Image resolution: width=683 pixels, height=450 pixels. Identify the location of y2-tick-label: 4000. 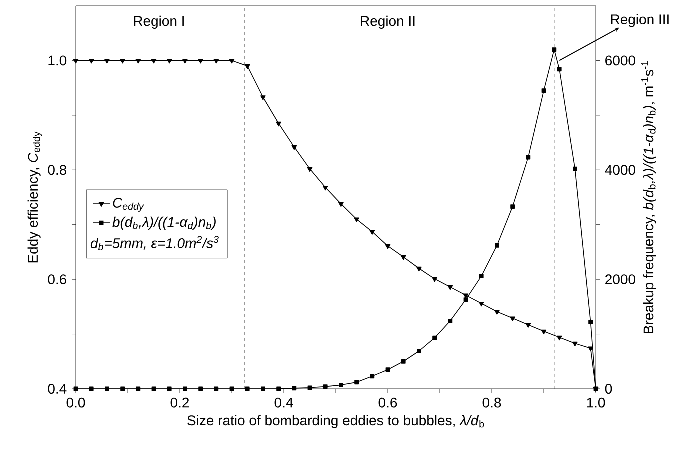
(620, 170).